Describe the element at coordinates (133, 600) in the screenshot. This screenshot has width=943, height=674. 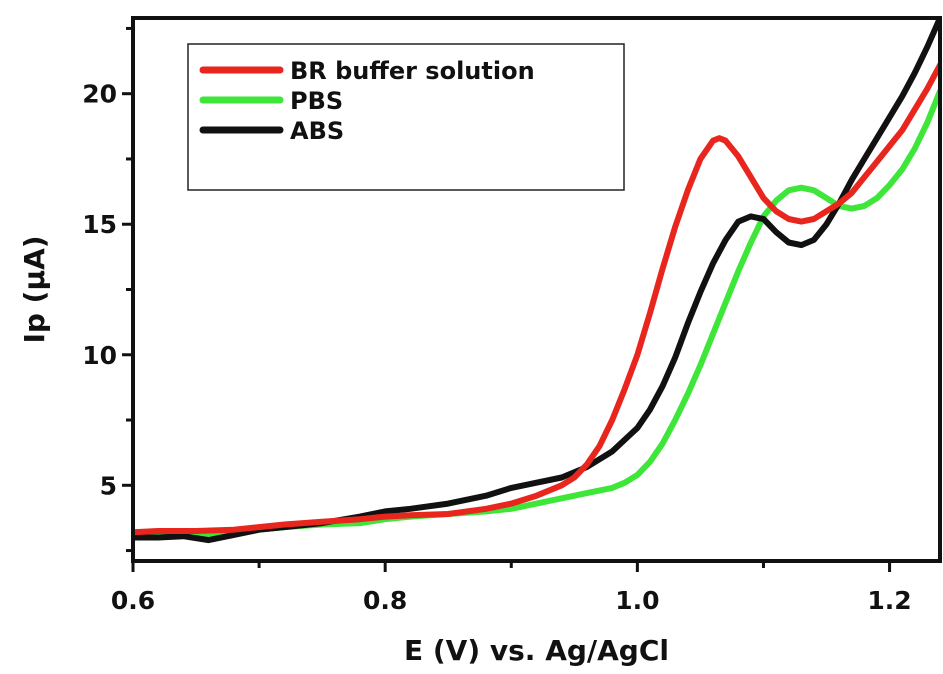
I see `x-tick-label: 0.6` at that location.